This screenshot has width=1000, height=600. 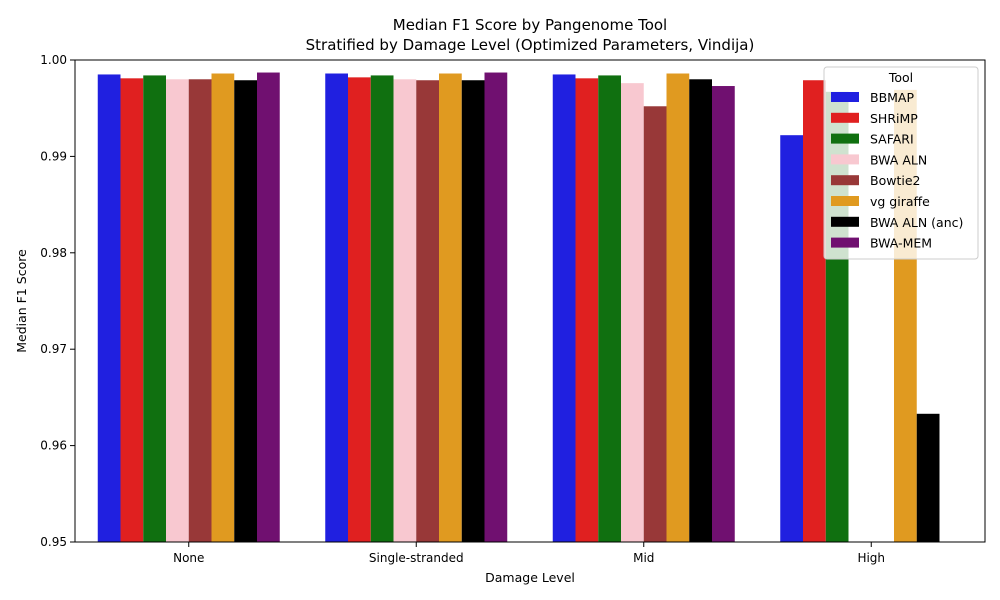 I want to click on legend-box, so click(x=901, y=163).